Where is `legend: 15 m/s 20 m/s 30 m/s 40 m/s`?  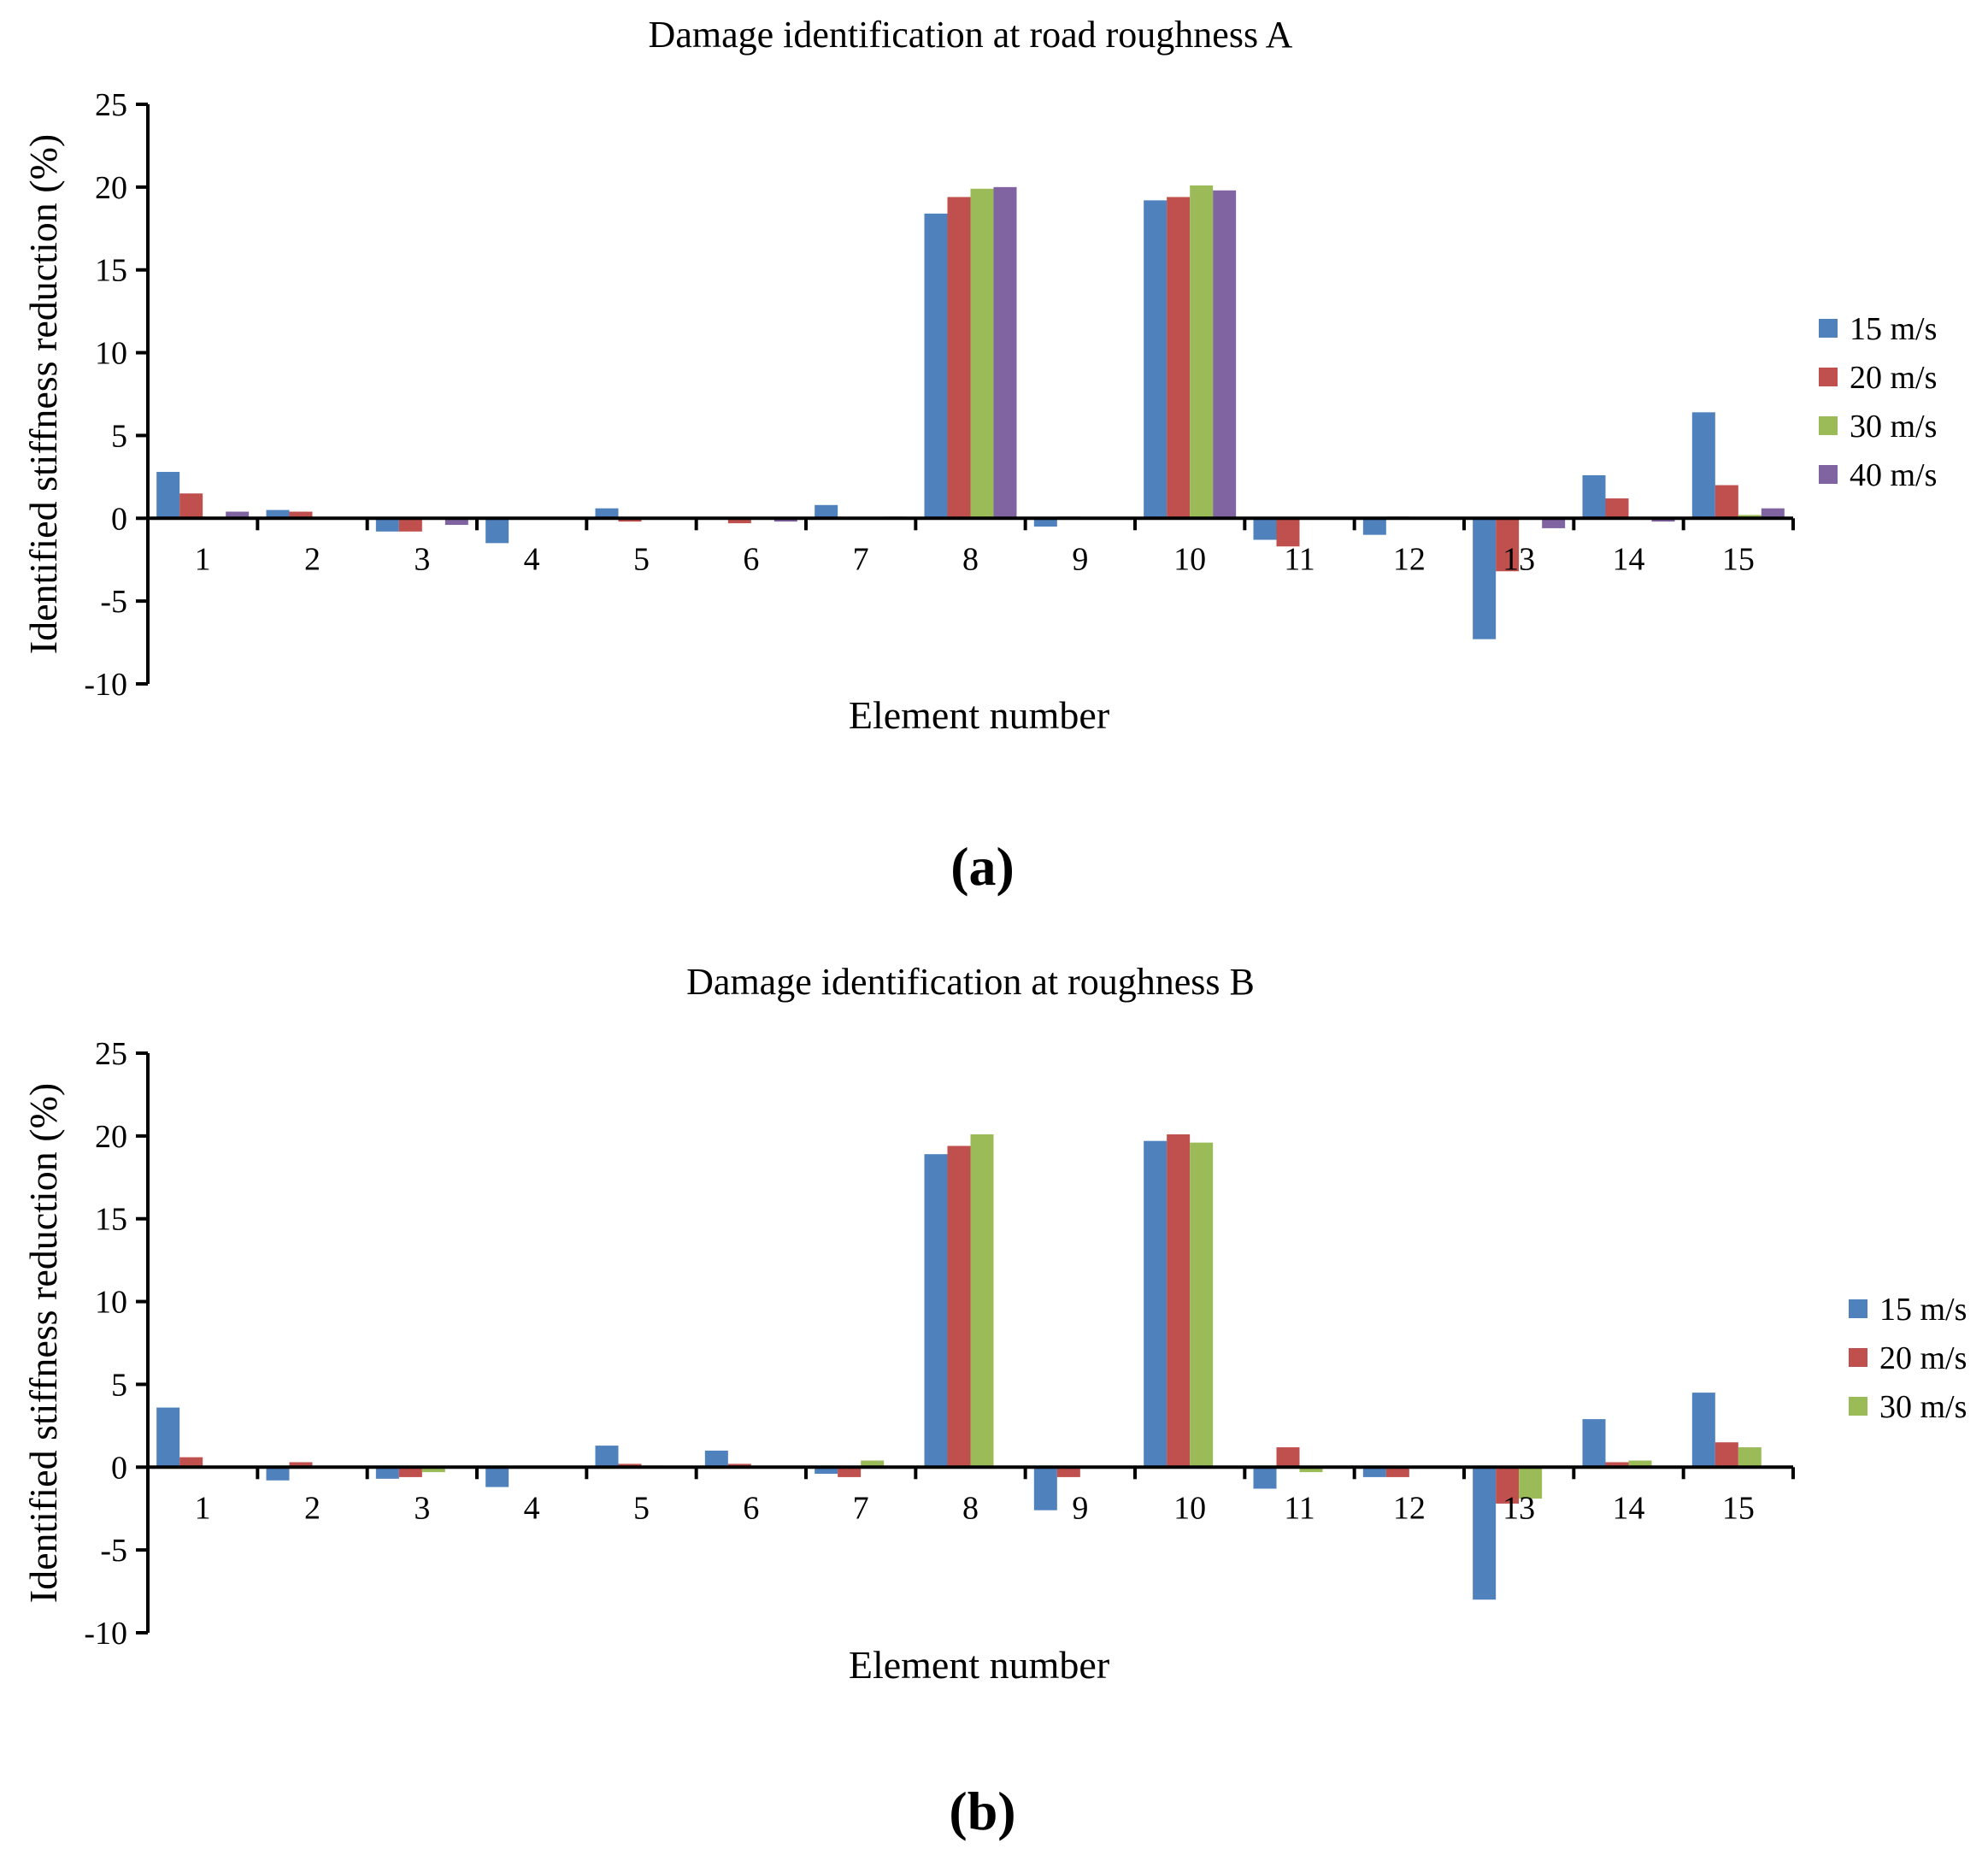
legend: 15 m/s 20 m/s 30 m/s 40 m/s is located at coordinates (1878, 402).